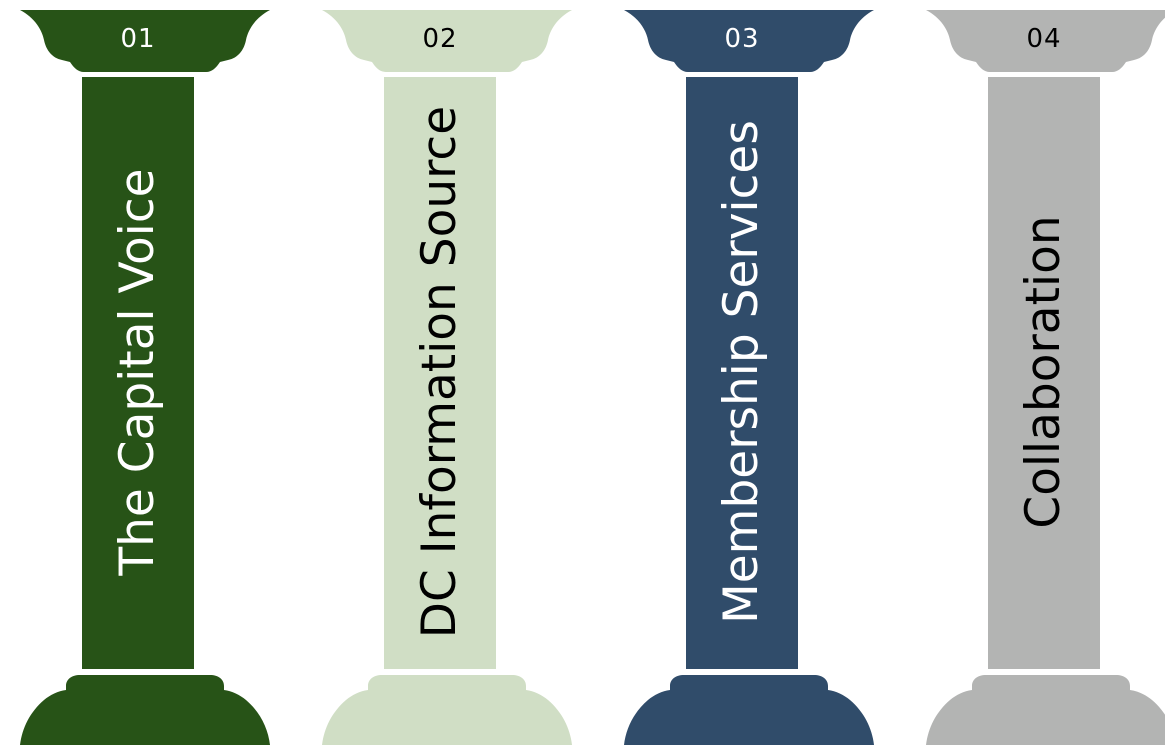  I want to click on pillar-2-shaft, so click(440, 373).